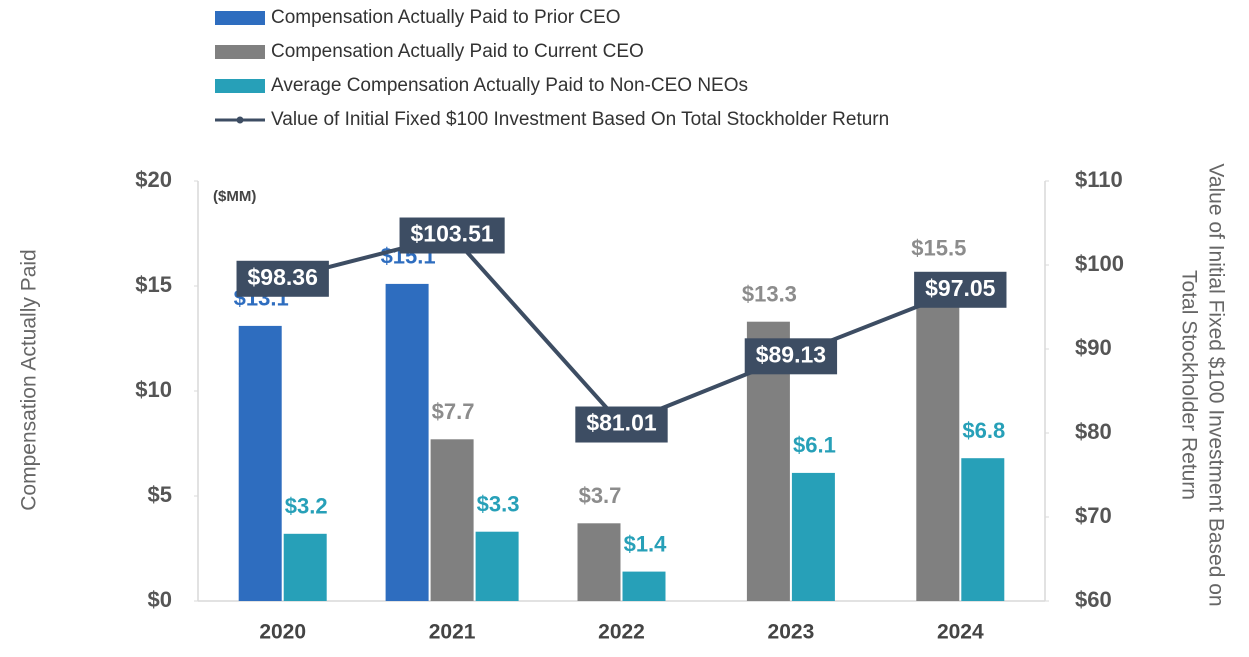  Describe the element at coordinates (1093, 515) in the screenshot. I see `y2-tick-label: $70` at that location.